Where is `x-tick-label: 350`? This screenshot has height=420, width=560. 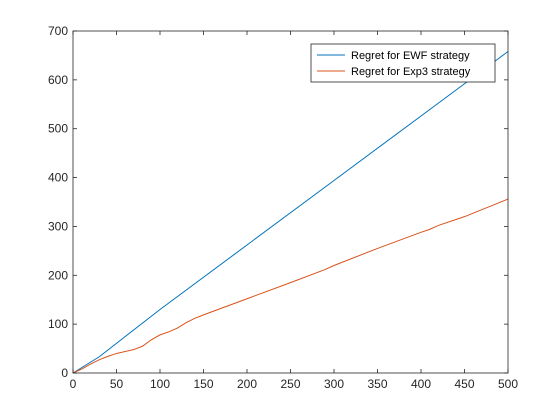
x-tick-label: 350 is located at coordinates (377, 384).